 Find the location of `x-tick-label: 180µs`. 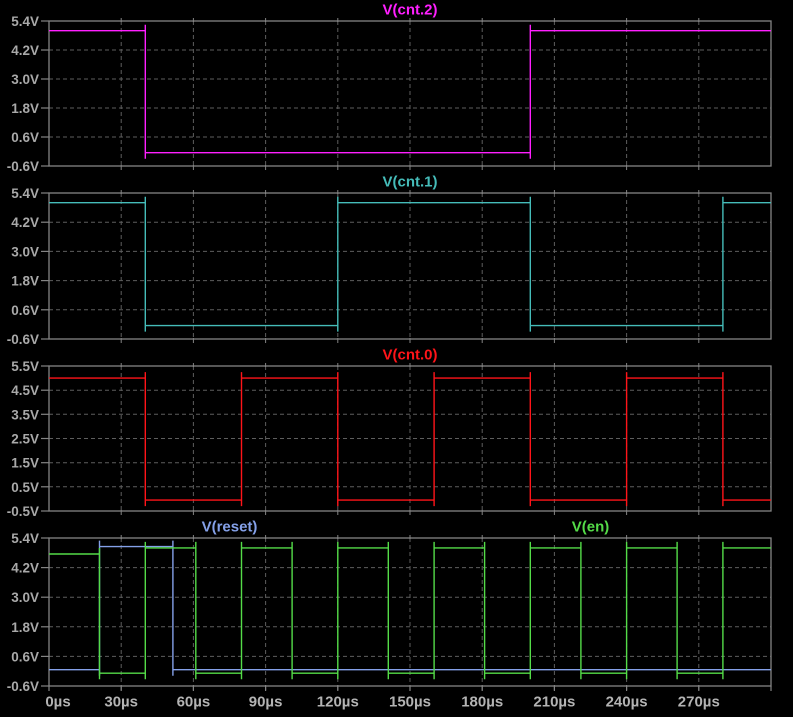

x-tick-label: 180µs is located at coordinates (482, 702).